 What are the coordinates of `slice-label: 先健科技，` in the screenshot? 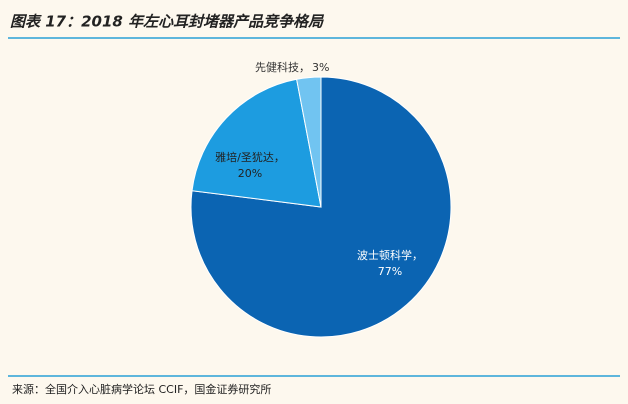 It's located at (282, 67).